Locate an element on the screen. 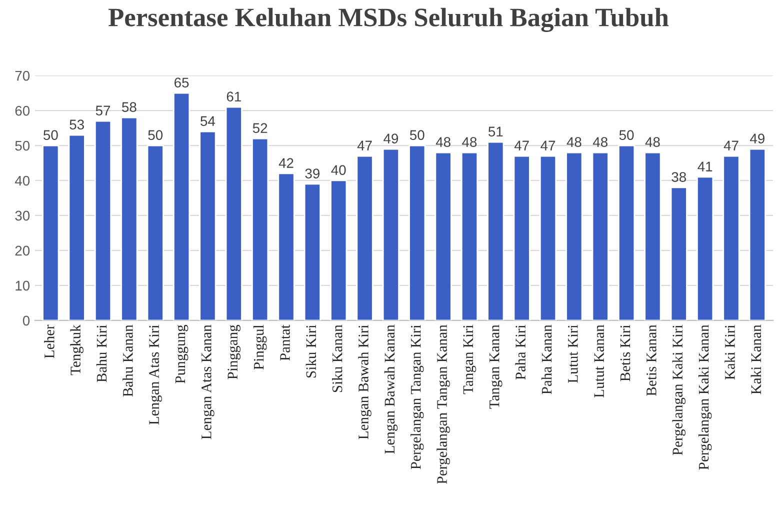 Image resolution: width=777 pixels, height=521 pixels. x-tick-label: Pantat is located at coordinates (285, 342).